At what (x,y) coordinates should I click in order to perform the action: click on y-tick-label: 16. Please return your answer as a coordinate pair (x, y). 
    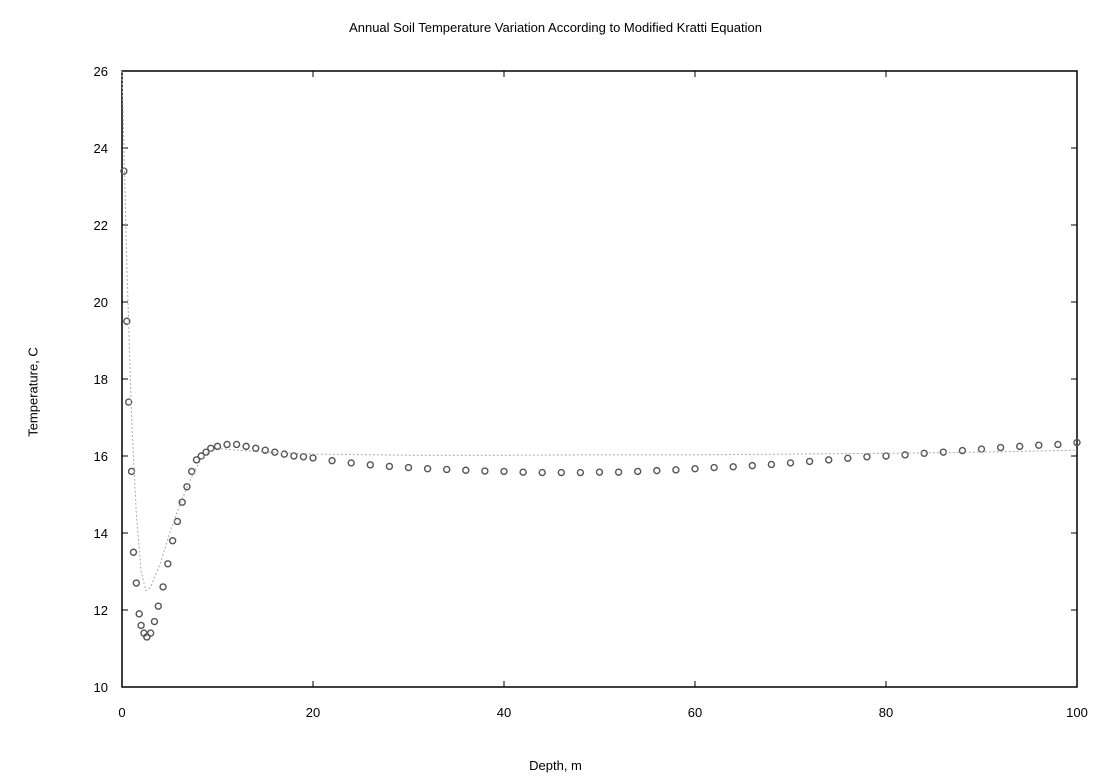
    Looking at the image, I should click on (101, 456).